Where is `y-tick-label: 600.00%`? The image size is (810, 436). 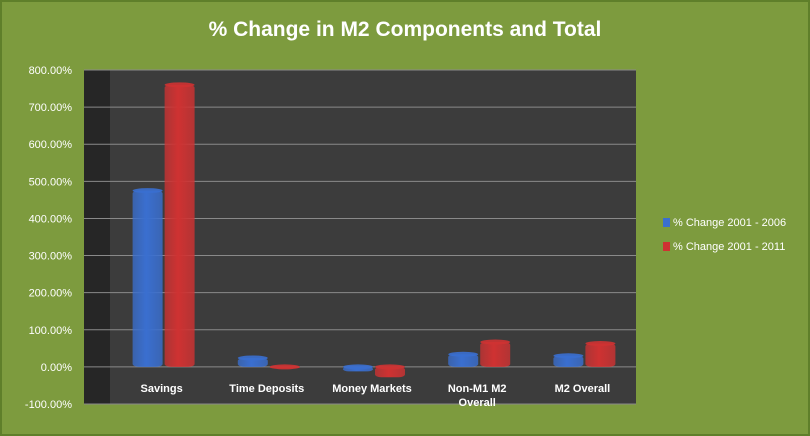
y-tick-label: 600.00% is located at coordinates (51, 145).